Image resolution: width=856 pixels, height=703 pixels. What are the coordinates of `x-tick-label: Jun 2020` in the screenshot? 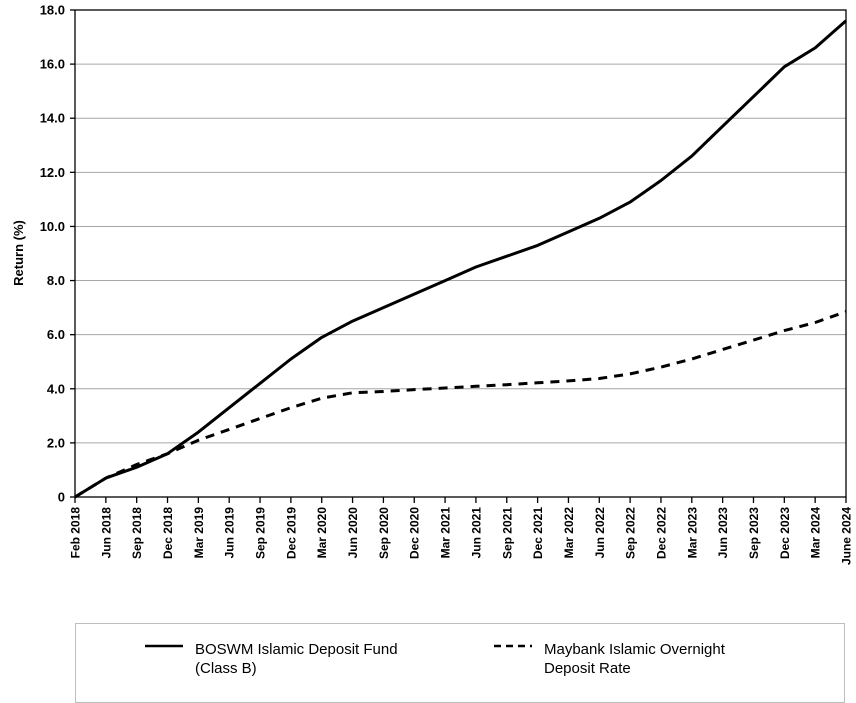 It's located at (353, 533).